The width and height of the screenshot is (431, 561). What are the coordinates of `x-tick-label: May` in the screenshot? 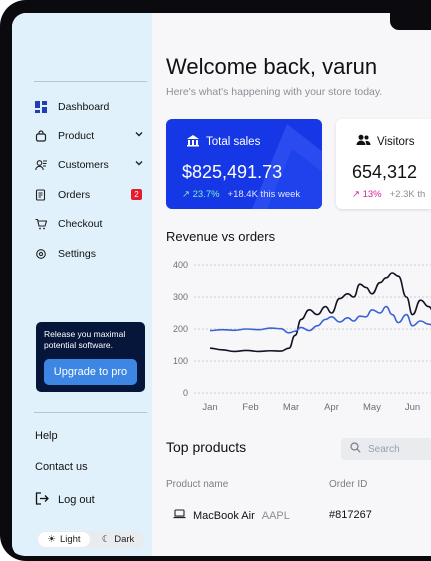 It's located at (372, 407).